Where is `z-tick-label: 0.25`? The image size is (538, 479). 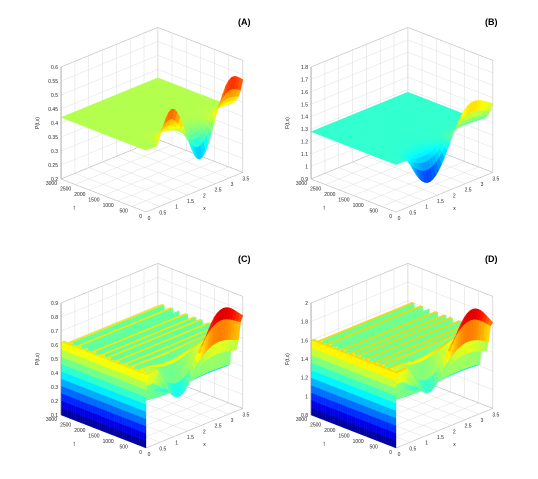 z-tick-label: 0.25 is located at coordinates (53, 166).